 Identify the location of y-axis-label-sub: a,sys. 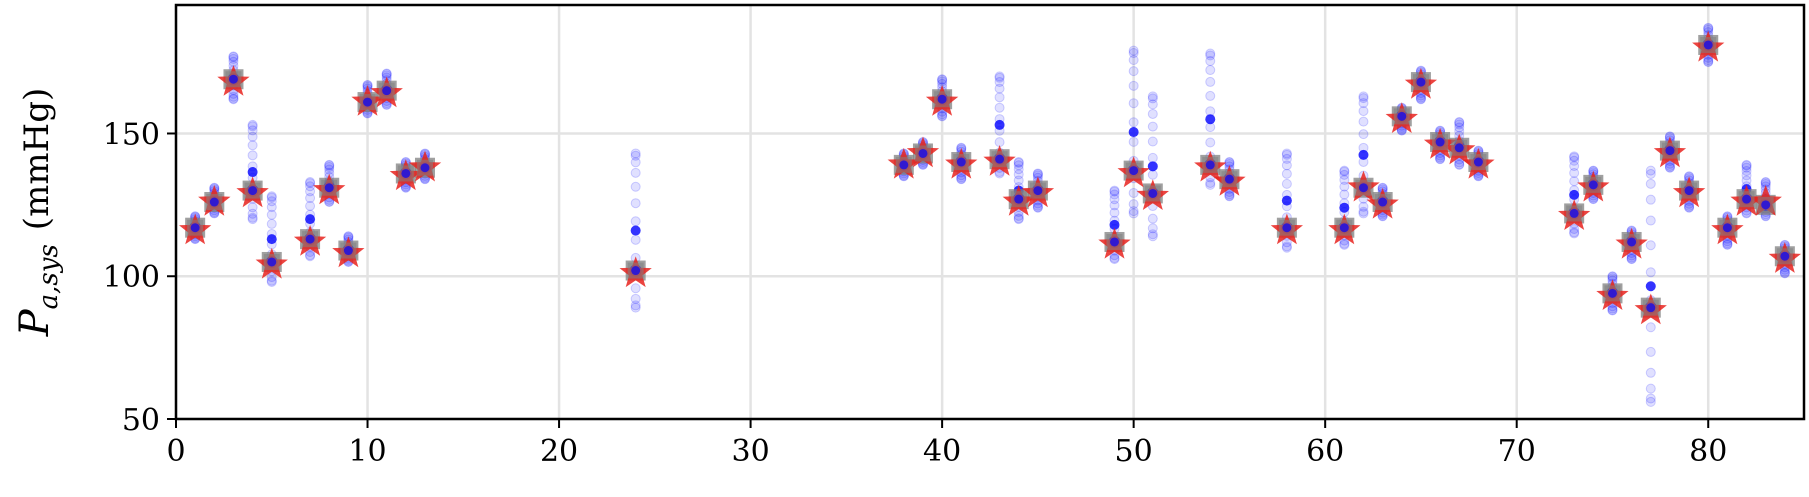
(49, 276).